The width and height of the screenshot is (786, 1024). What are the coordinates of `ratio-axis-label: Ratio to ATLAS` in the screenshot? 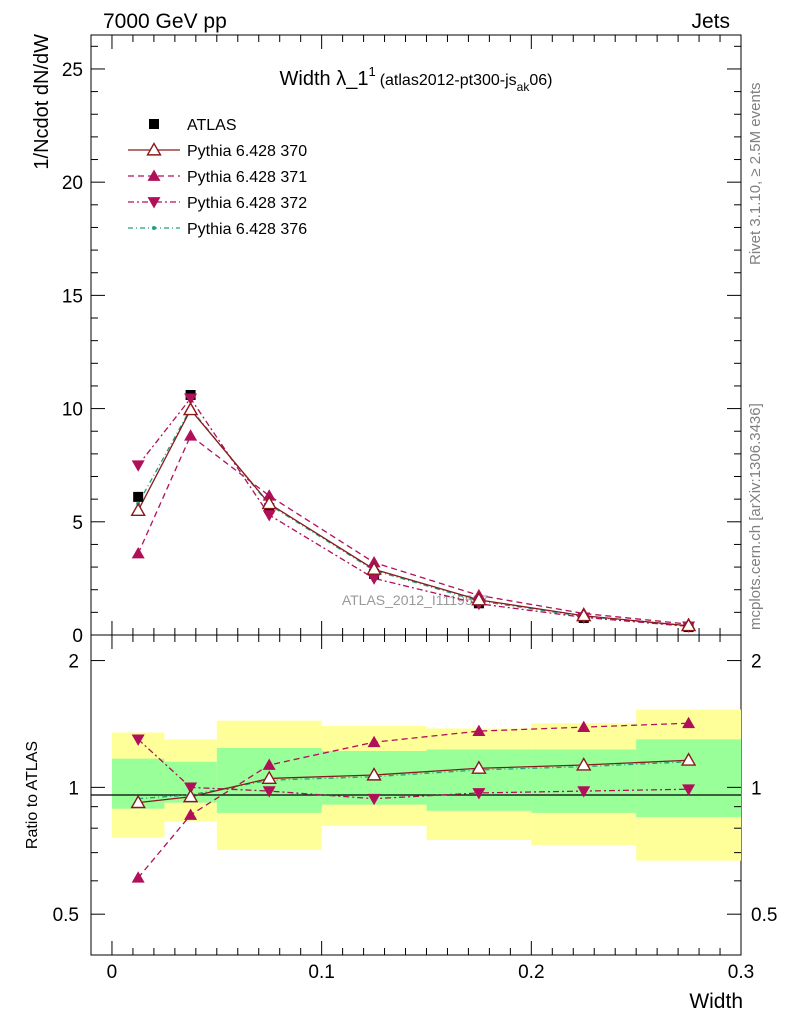 It's located at (32, 795).